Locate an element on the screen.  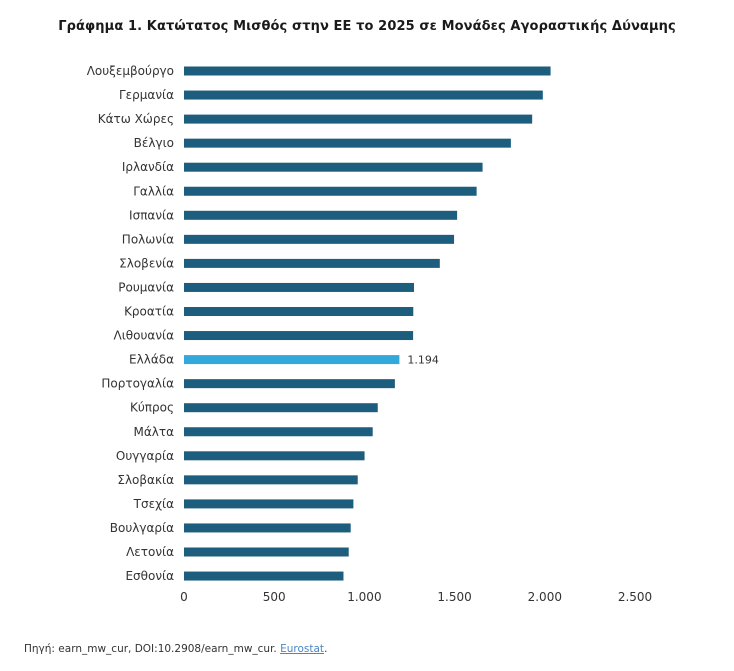
category-label: Ιρλανδία is located at coordinates (148, 167).